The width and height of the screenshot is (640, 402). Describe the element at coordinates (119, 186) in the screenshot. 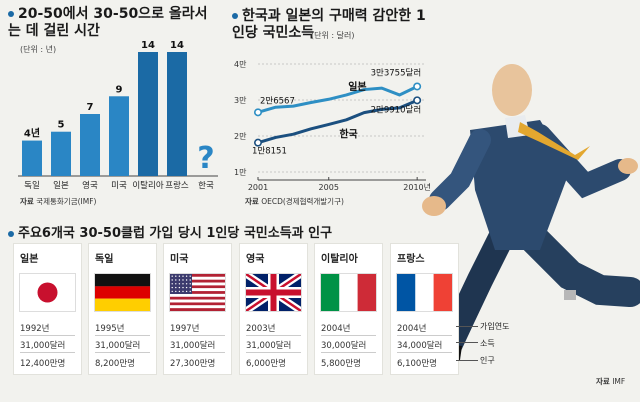

I see `bar-category-label: 미국` at that location.